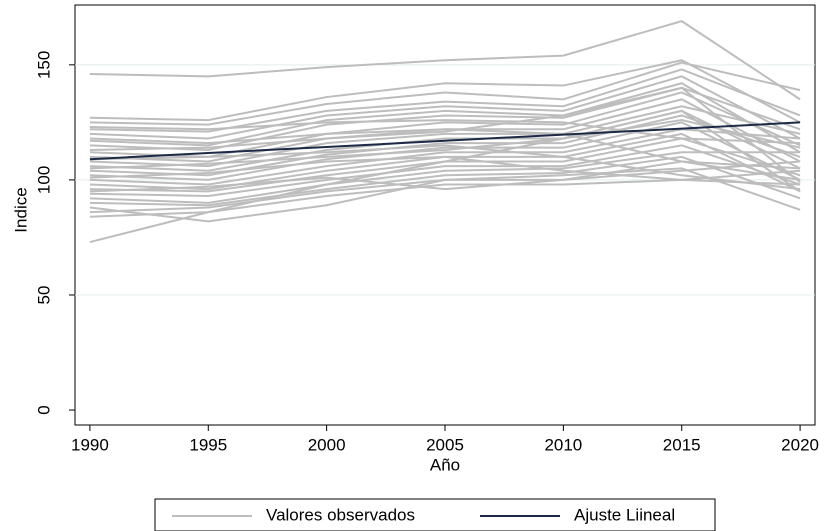 The width and height of the screenshot is (832, 531). Describe the element at coordinates (800, 444) in the screenshot. I see `x-tick-label: 2020` at that location.